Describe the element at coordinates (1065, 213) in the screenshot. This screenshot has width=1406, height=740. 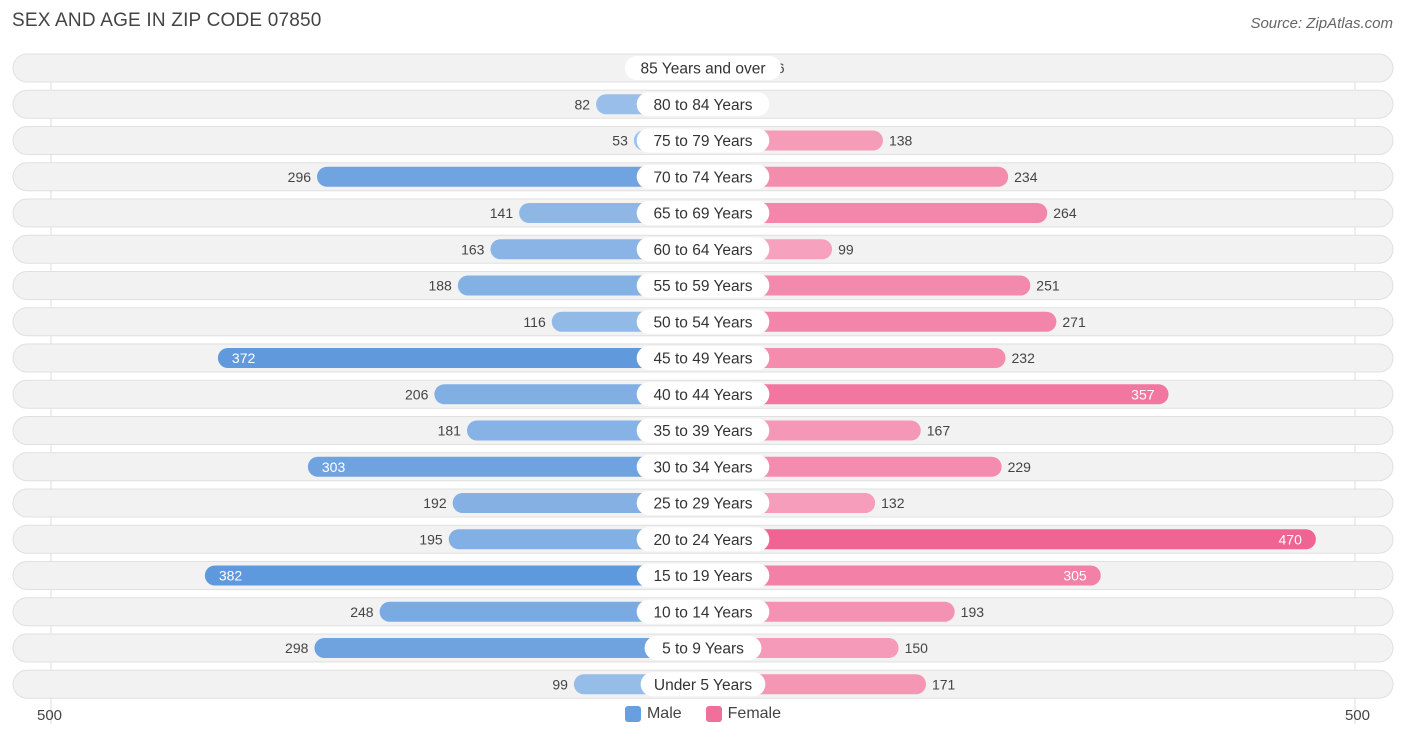
I see `female-value-label: 264` at that location.